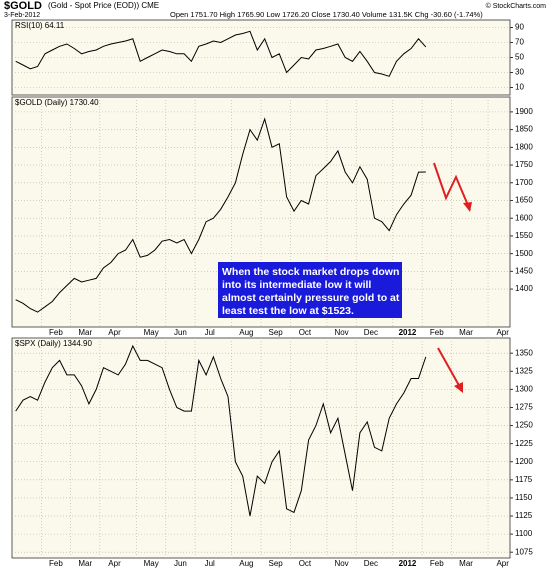 The height and width of the screenshot is (572, 550). Describe the element at coordinates (524, 235) in the screenshot. I see `y-tick-label: 1550` at that location.